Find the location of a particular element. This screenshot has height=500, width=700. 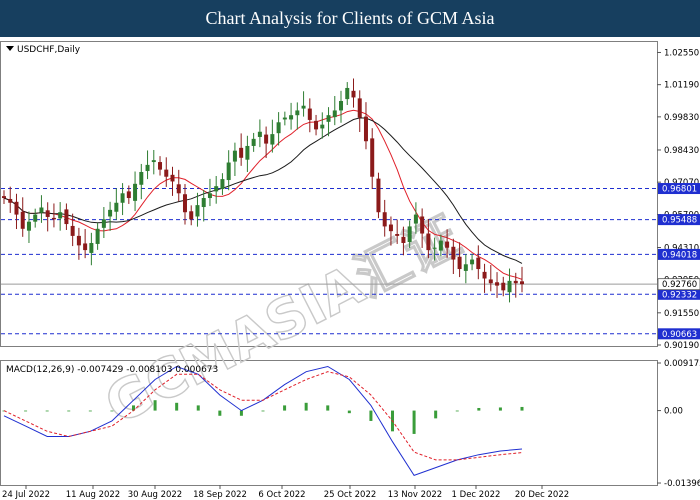

signal-line is located at coordinates (263, 416).